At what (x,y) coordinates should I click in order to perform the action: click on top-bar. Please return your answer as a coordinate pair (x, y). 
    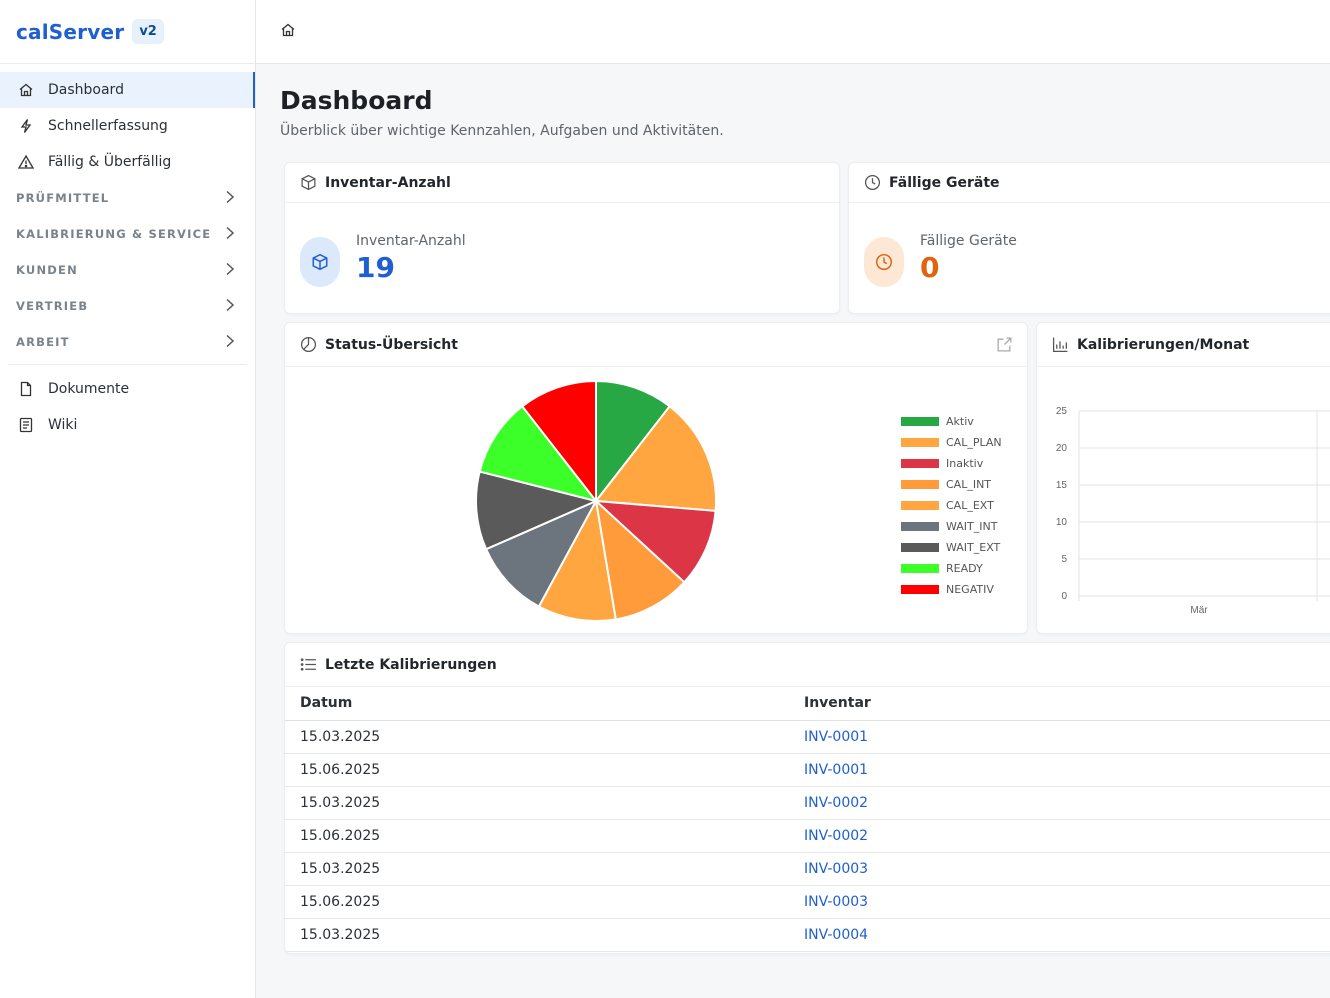
    Looking at the image, I should click on (793, 32).